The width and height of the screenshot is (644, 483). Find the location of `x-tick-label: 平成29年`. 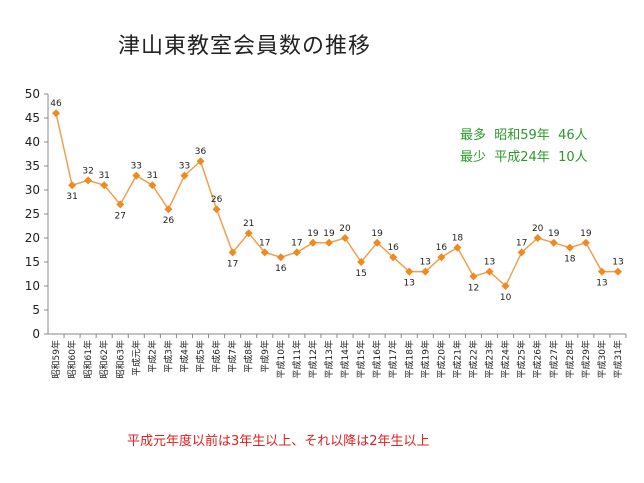

x-tick-label: 平成29年 is located at coordinates (586, 359).